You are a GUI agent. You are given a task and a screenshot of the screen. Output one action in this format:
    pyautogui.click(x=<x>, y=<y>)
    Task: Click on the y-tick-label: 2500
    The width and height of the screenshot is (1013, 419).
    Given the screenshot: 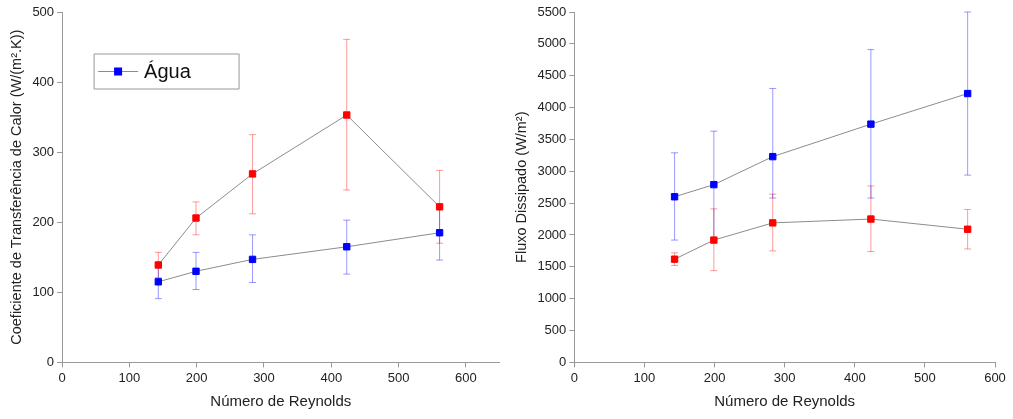 What is the action you would take?
    pyautogui.click(x=552, y=202)
    